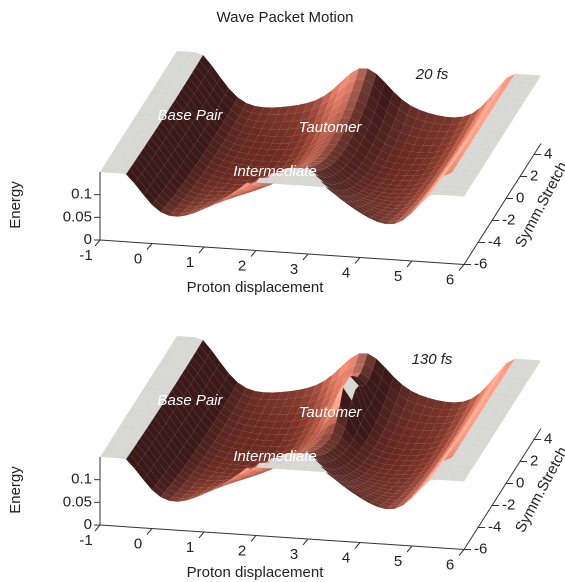 This screenshot has height=582, width=565. What do you see at coordinates (190, 262) in the screenshot?
I see `x-tick-label: 1` at bounding box center [190, 262].